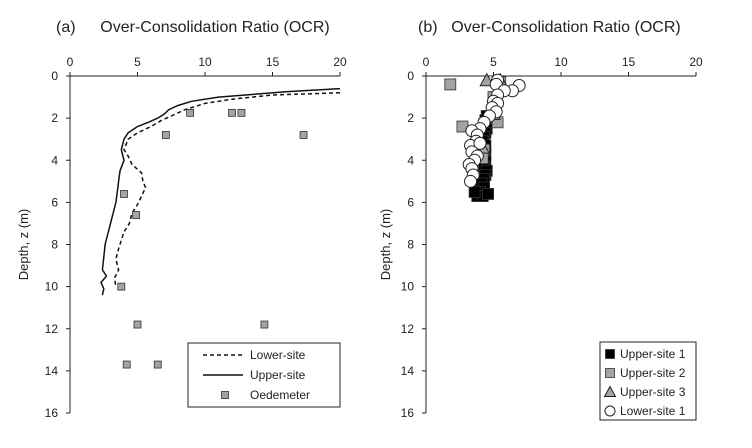  What do you see at coordinates (214, 27) in the screenshot?
I see `panel-a-title: Over-Consolidation Ratio (OCR)` at bounding box center [214, 27].